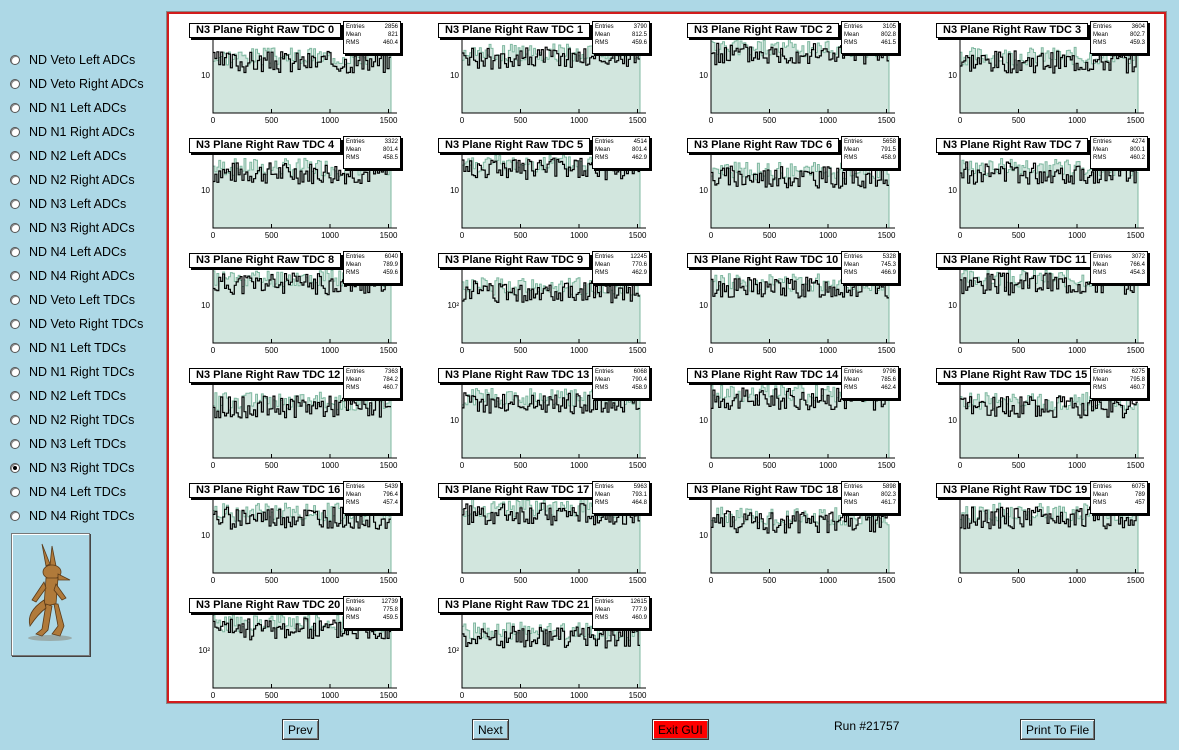 This screenshot has height=750, width=1179. Describe the element at coordinates (372, 142) in the screenshot. I see `stat-row-entries: Entries 3322` at that location.